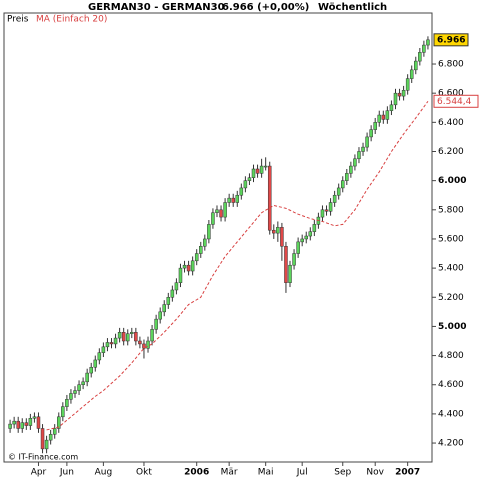  I want to click on chart-title: GERMAN30 - GERMAN30, so click(156, 7).